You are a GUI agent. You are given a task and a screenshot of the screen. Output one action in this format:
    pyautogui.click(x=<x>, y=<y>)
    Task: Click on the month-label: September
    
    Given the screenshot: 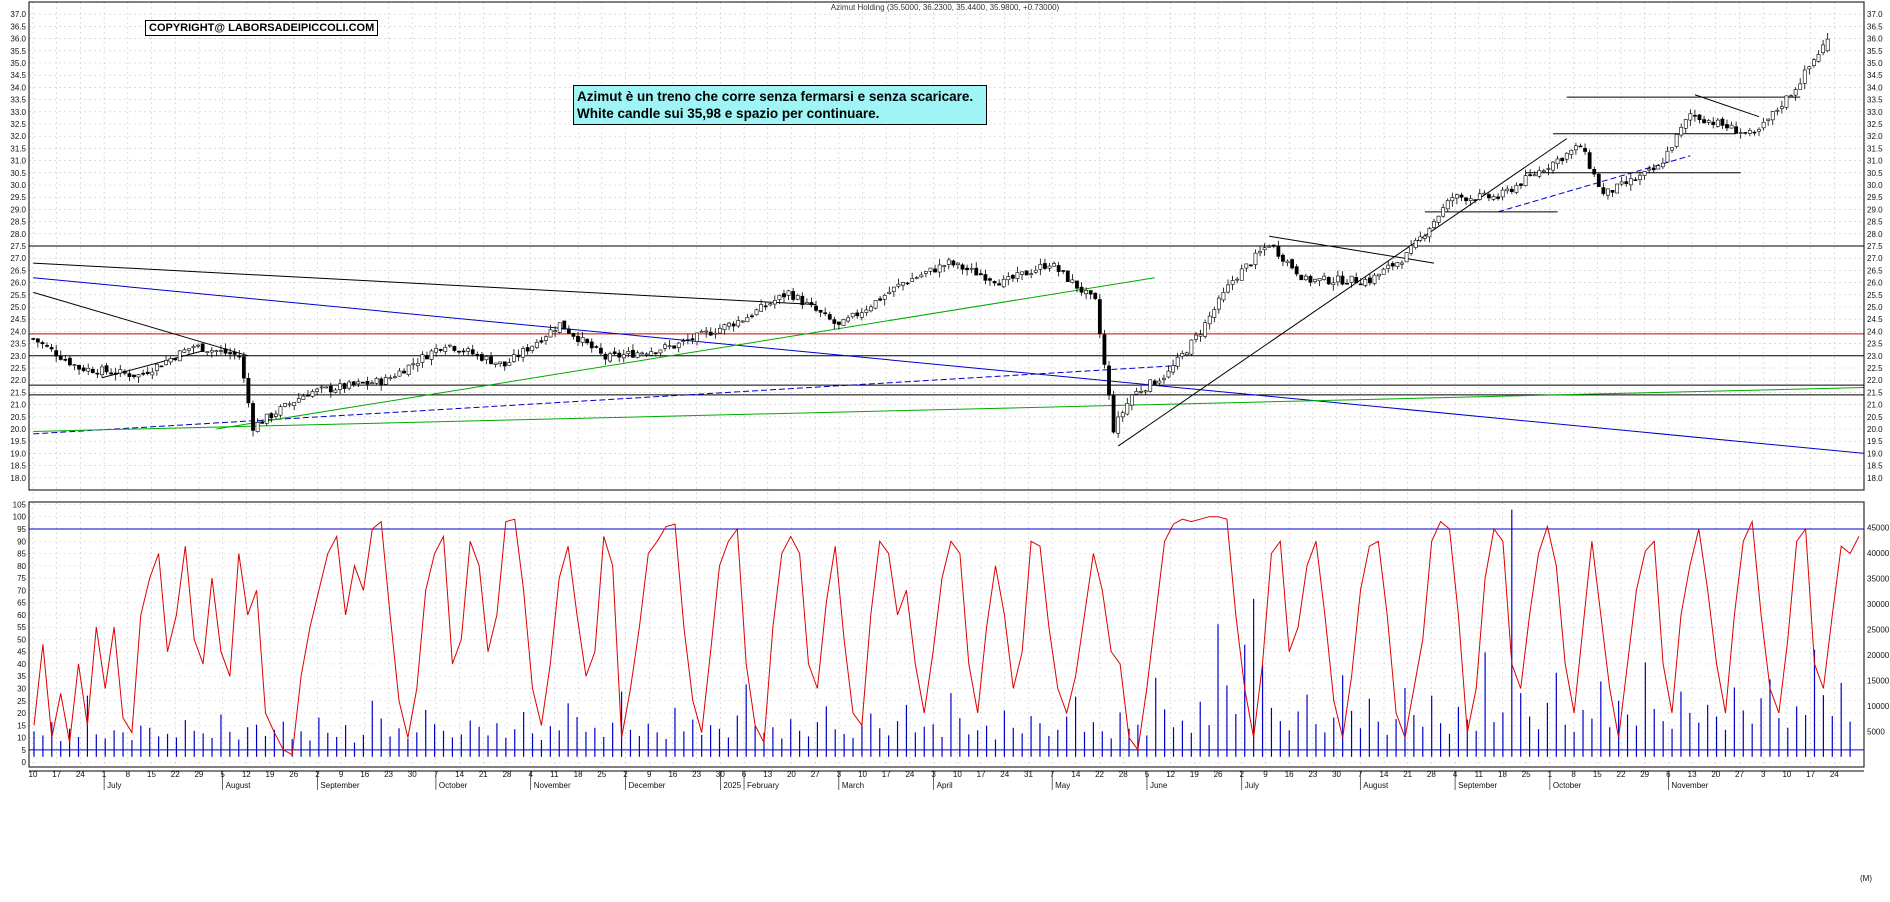 What is the action you would take?
    pyautogui.click(x=1477, y=785)
    